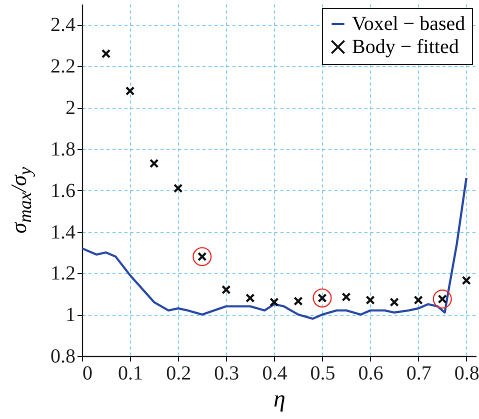  What do you see at coordinates (131, 373) in the screenshot?
I see `x-tick-label: 0.1` at bounding box center [131, 373].